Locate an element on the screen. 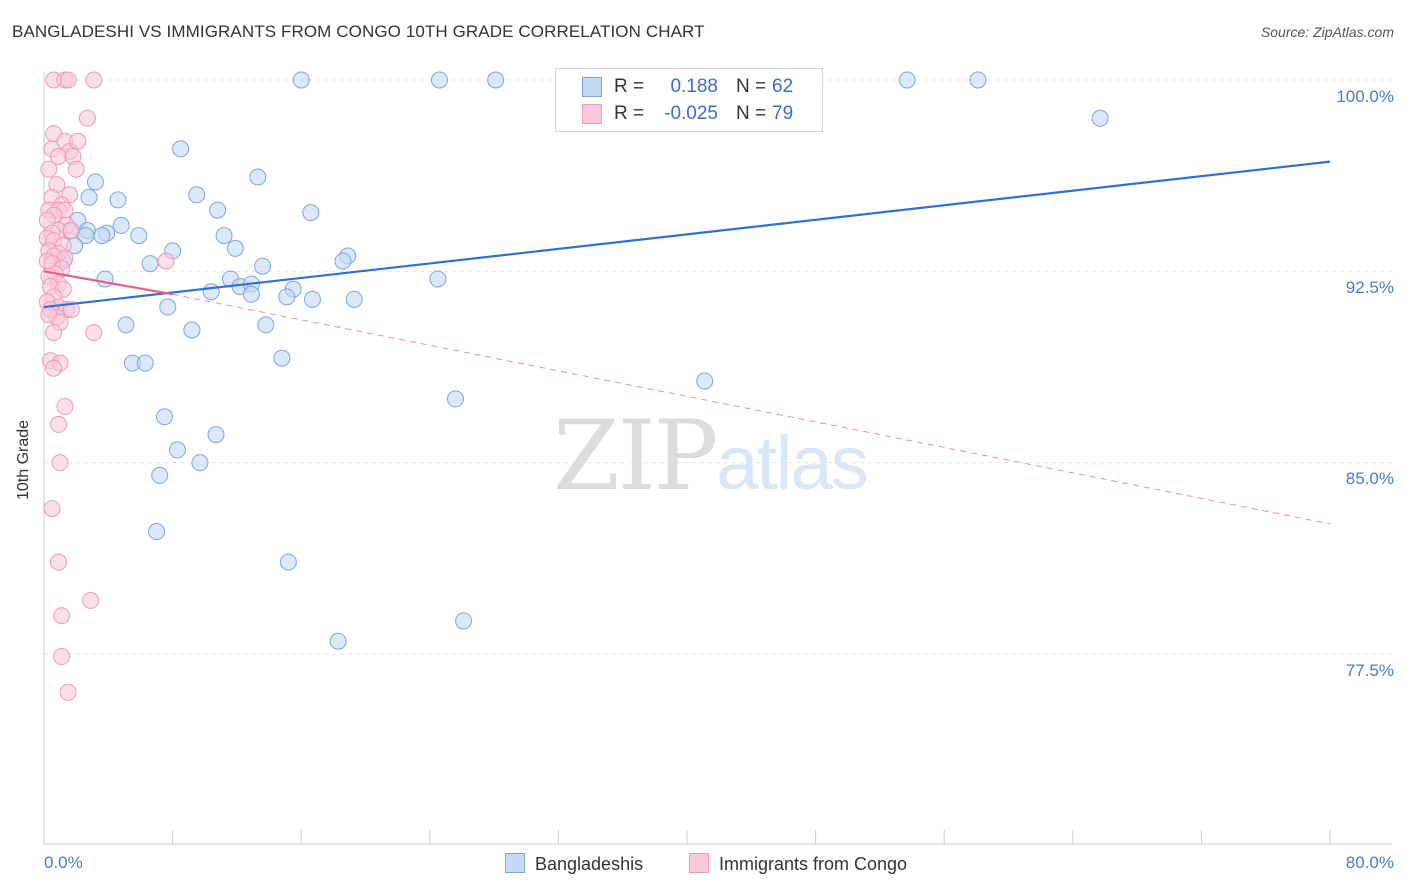  legend-label: Bangladeshis is located at coordinates (589, 864).